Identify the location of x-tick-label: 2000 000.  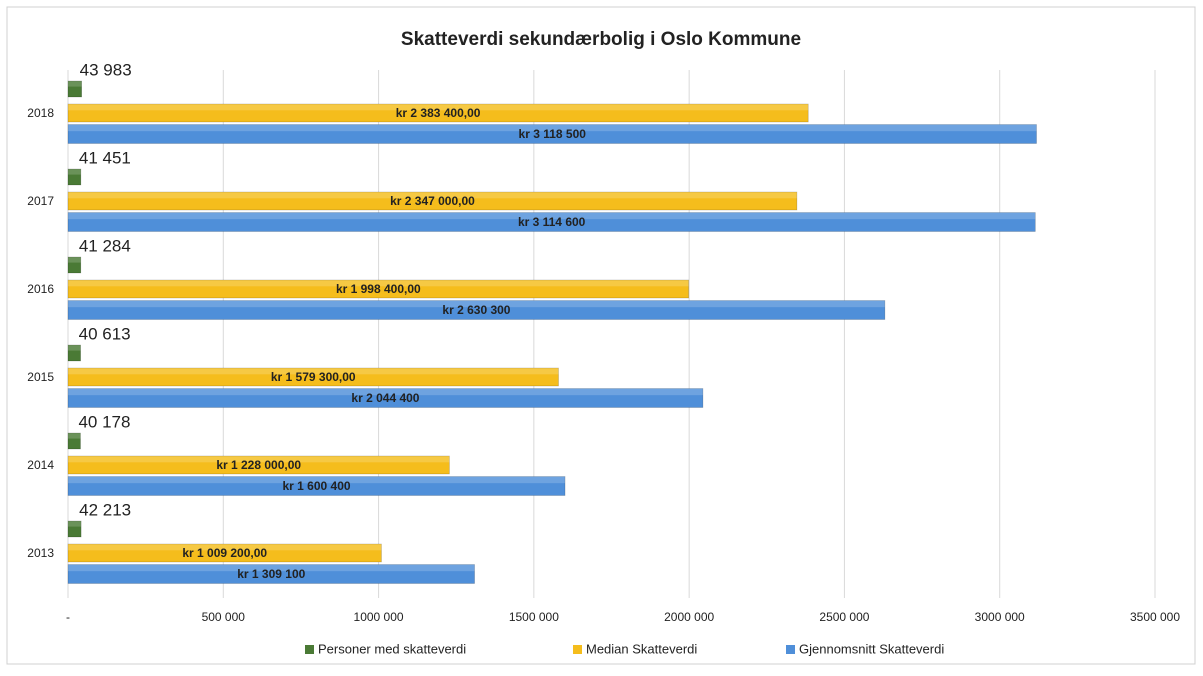
(689, 617).